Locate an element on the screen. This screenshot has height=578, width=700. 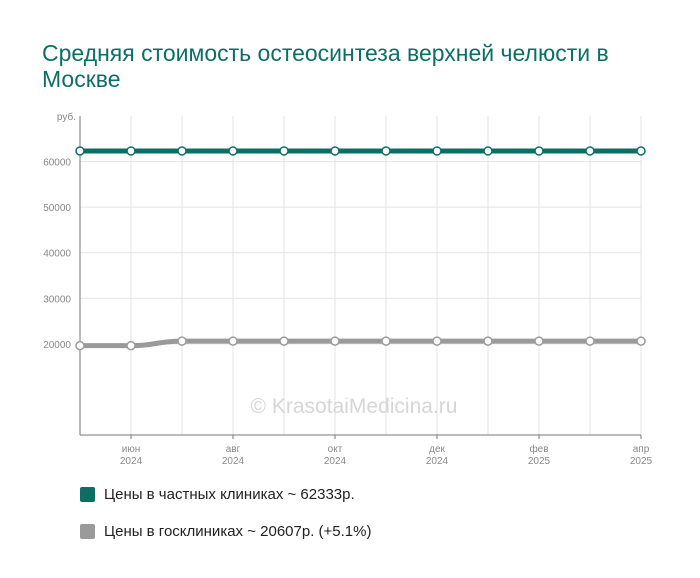
x-tick-label-month: фев is located at coordinates (538, 449).